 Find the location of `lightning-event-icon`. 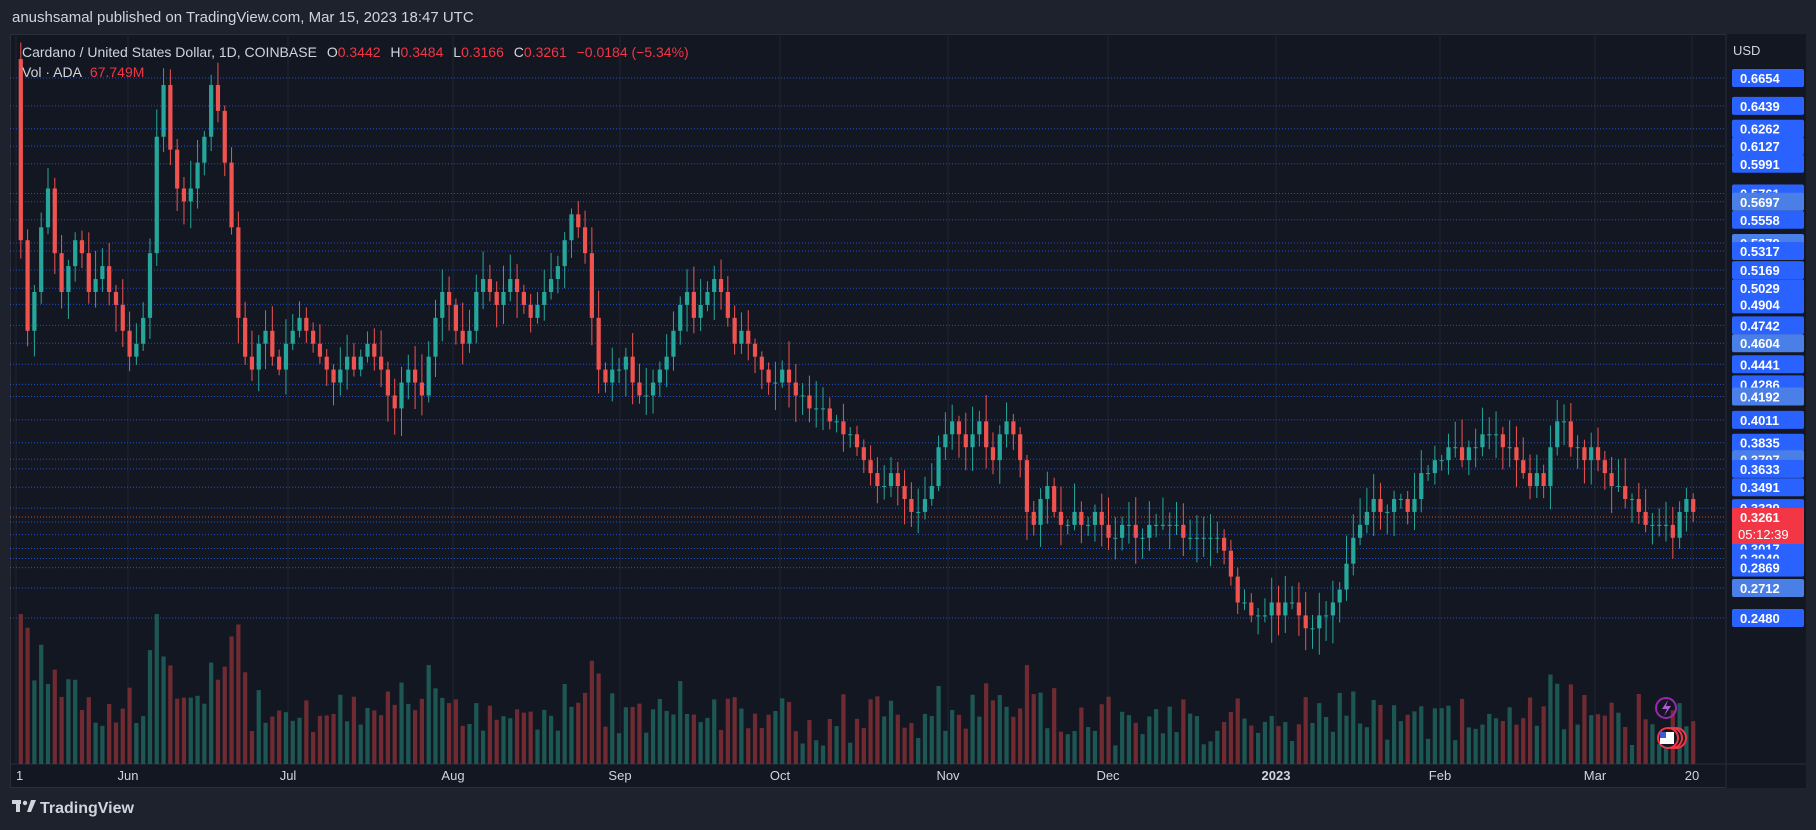

lightning-event-icon is located at coordinates (1666, 708).